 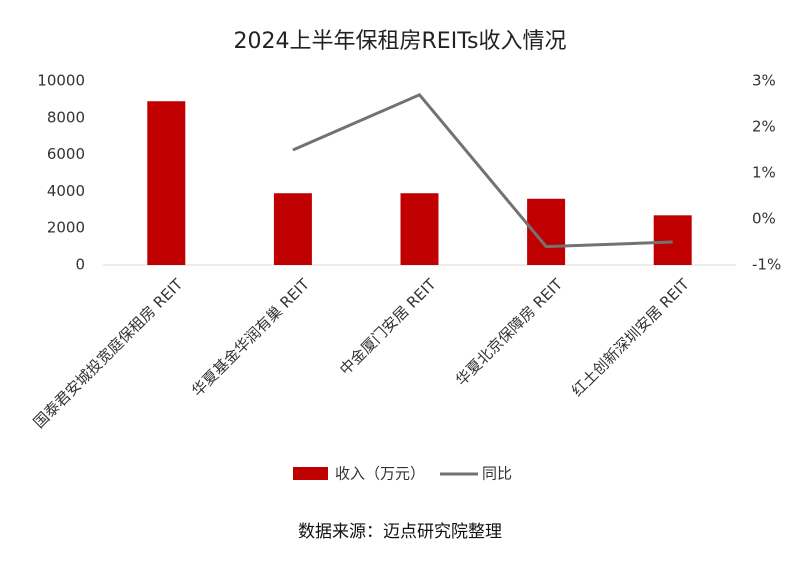 I want to click on x-tick-label: 红土创新深圳安居 REIT, so click(x=630, y=337).